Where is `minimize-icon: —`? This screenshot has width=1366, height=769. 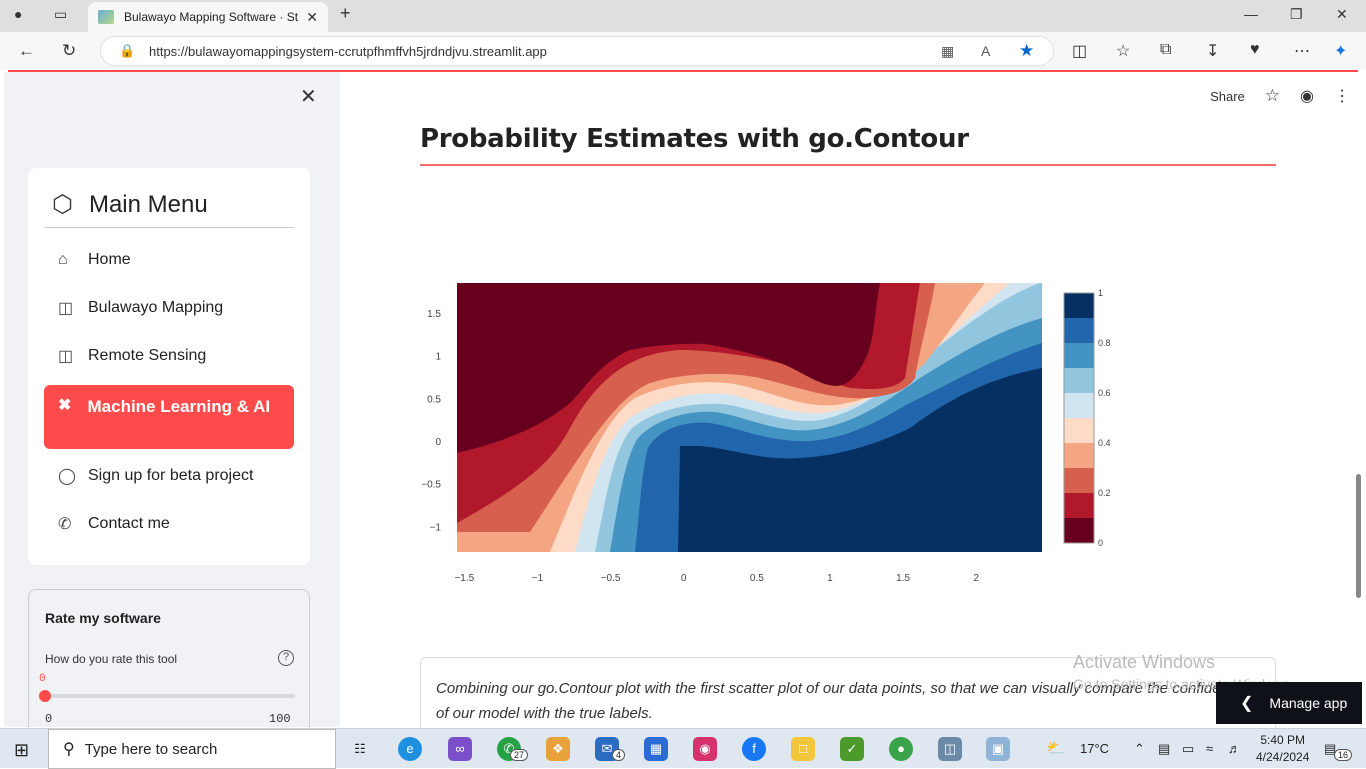
minimize-icon: — is located at coordinates (1251, 14).